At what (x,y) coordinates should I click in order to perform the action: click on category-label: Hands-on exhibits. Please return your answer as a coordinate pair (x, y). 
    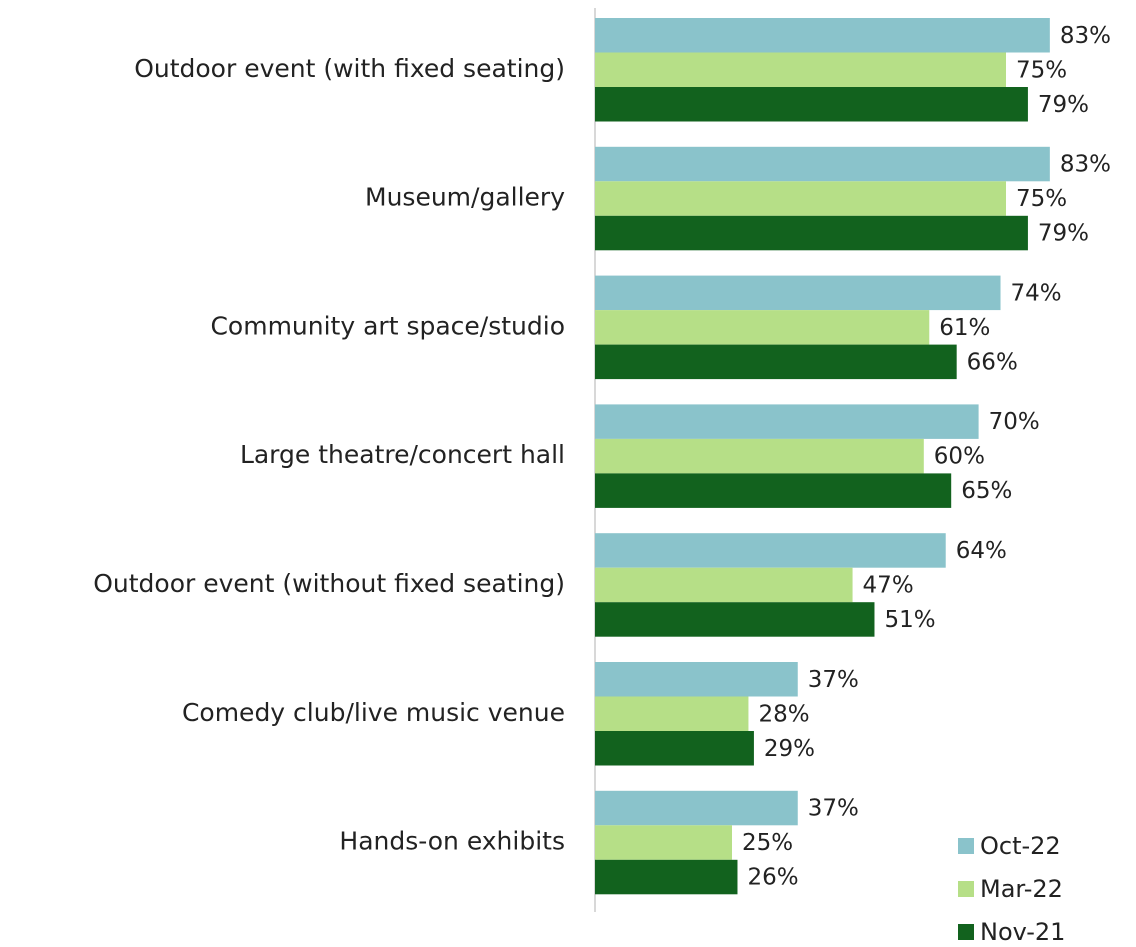
    Looking at the image, I should click on (452, 841).